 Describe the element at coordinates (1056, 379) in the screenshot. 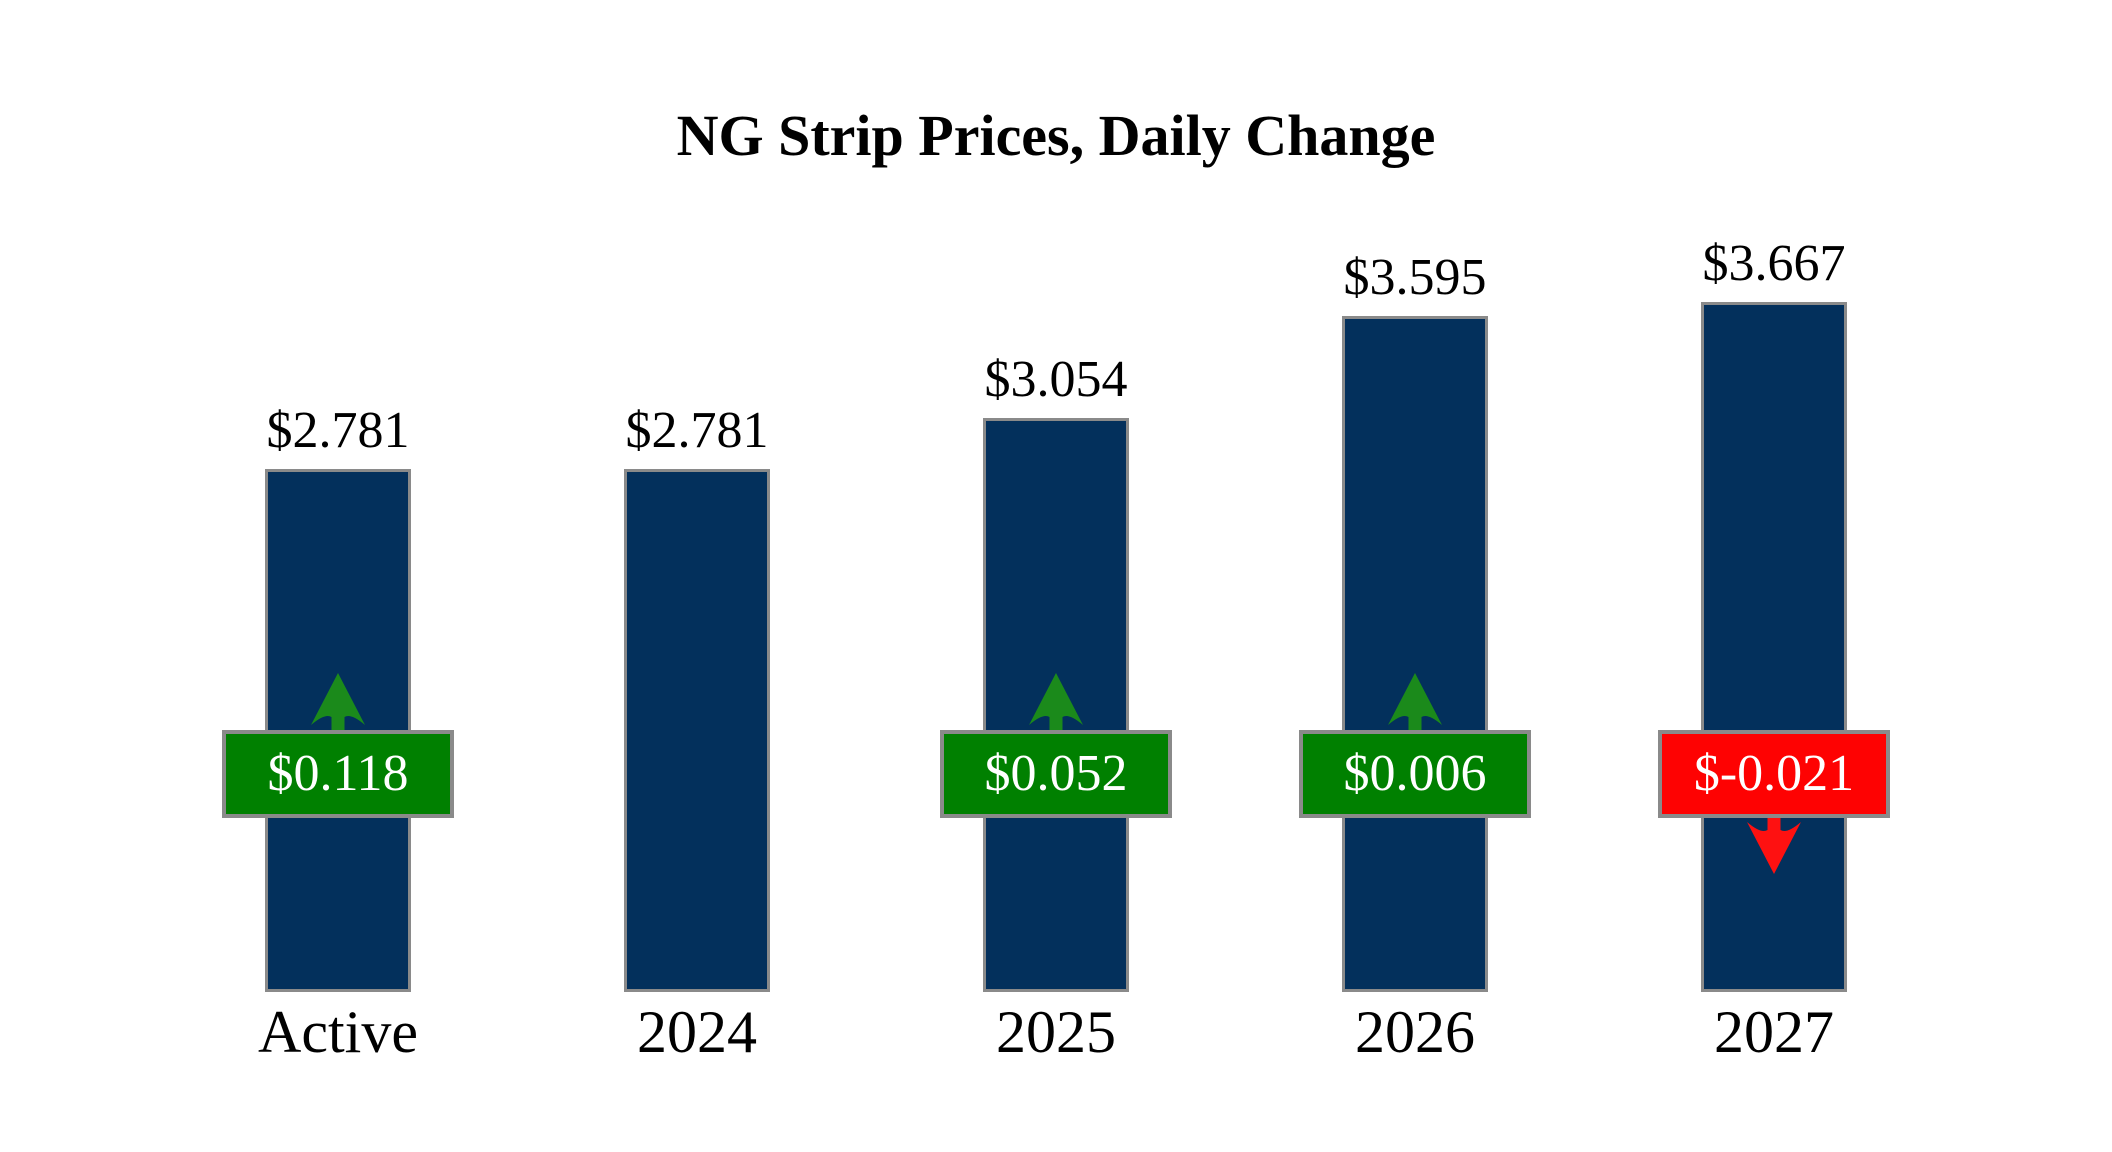

I see `bar-value-label: $3.054` at that location.